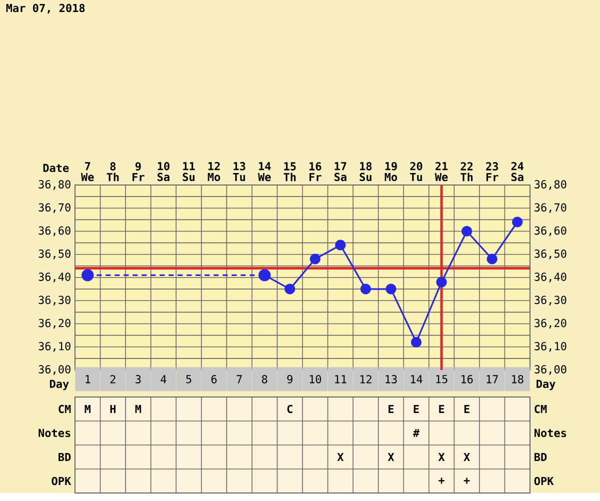 This screenshot has height=501, width=600. What do you see at coordinates (113, 379) in the screenshot?
I see `x-tick-label: 2` at bounding box center [113, 379].